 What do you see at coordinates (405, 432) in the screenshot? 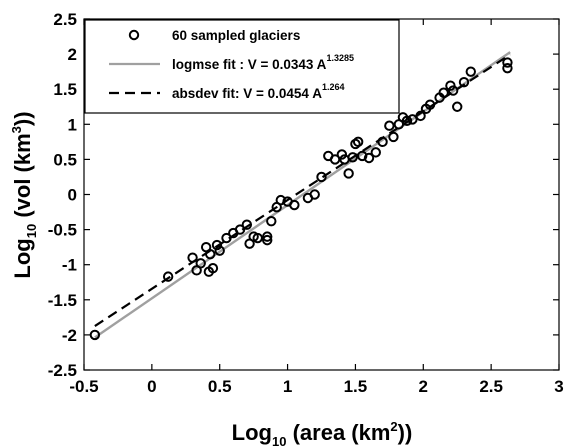
I see `x-axis-title-end: ))` at bounding box center [405, 432].